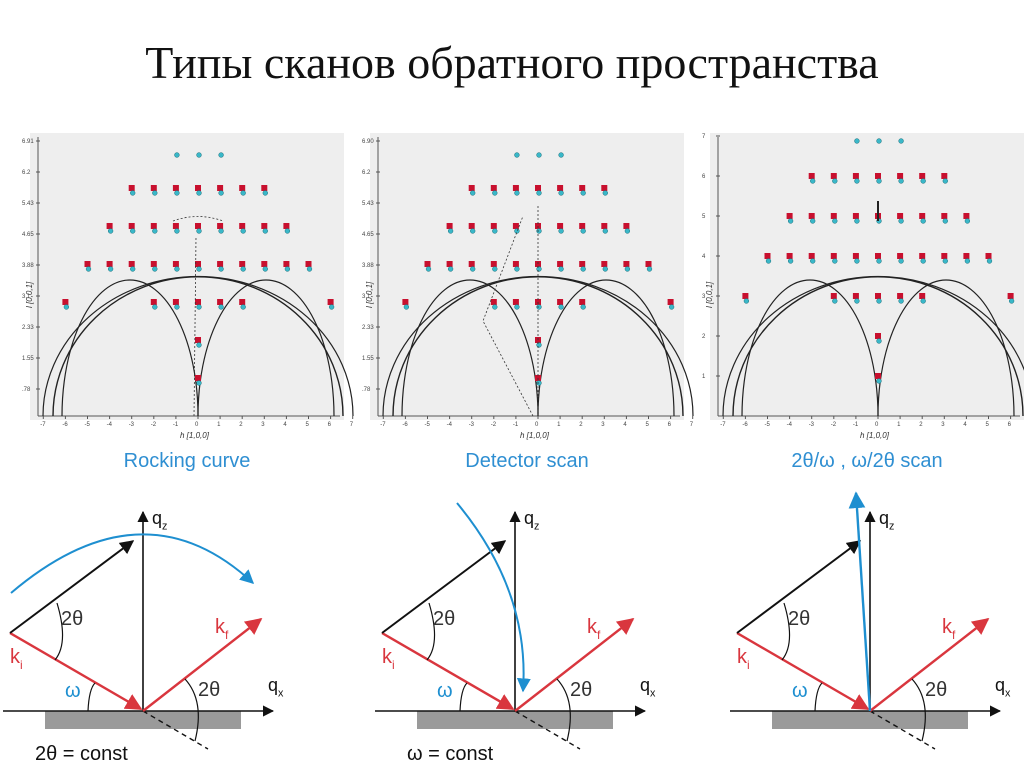  Describe the element at coordinates (704, 377) in the screenshot. I see `y-tick-label: 1` at that location.